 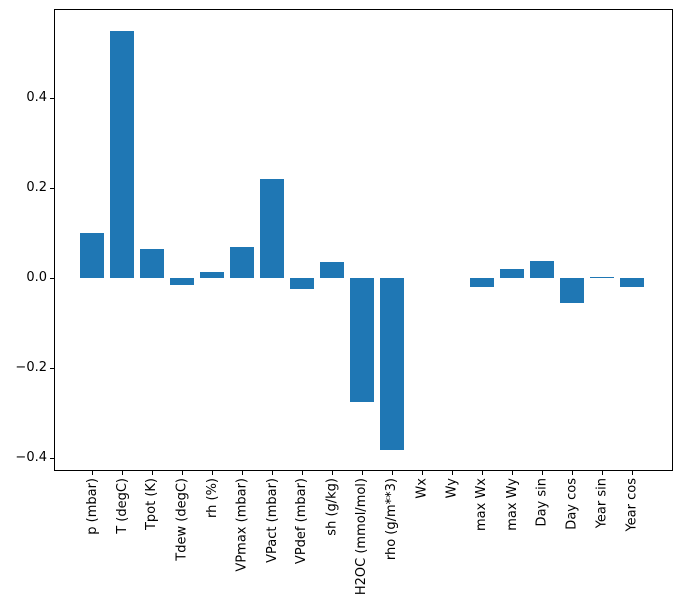 What do you see at coordinates (512, 504) in the screenshot?
I see `x-tick-label: max Wy` at bounding box center [512, 504].